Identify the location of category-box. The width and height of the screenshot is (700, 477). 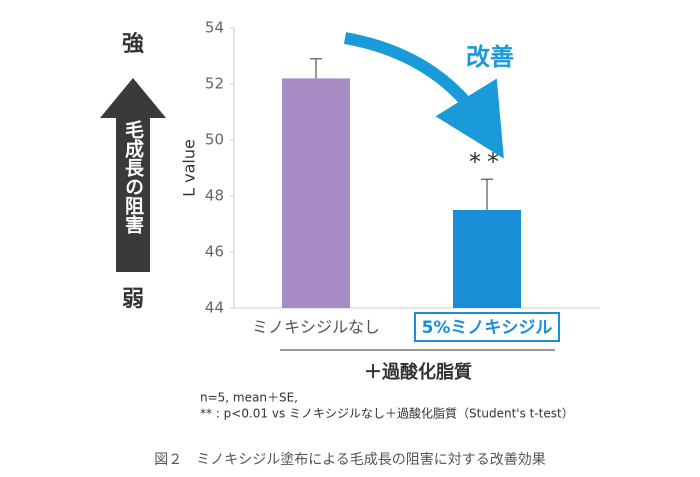
(487, 327).